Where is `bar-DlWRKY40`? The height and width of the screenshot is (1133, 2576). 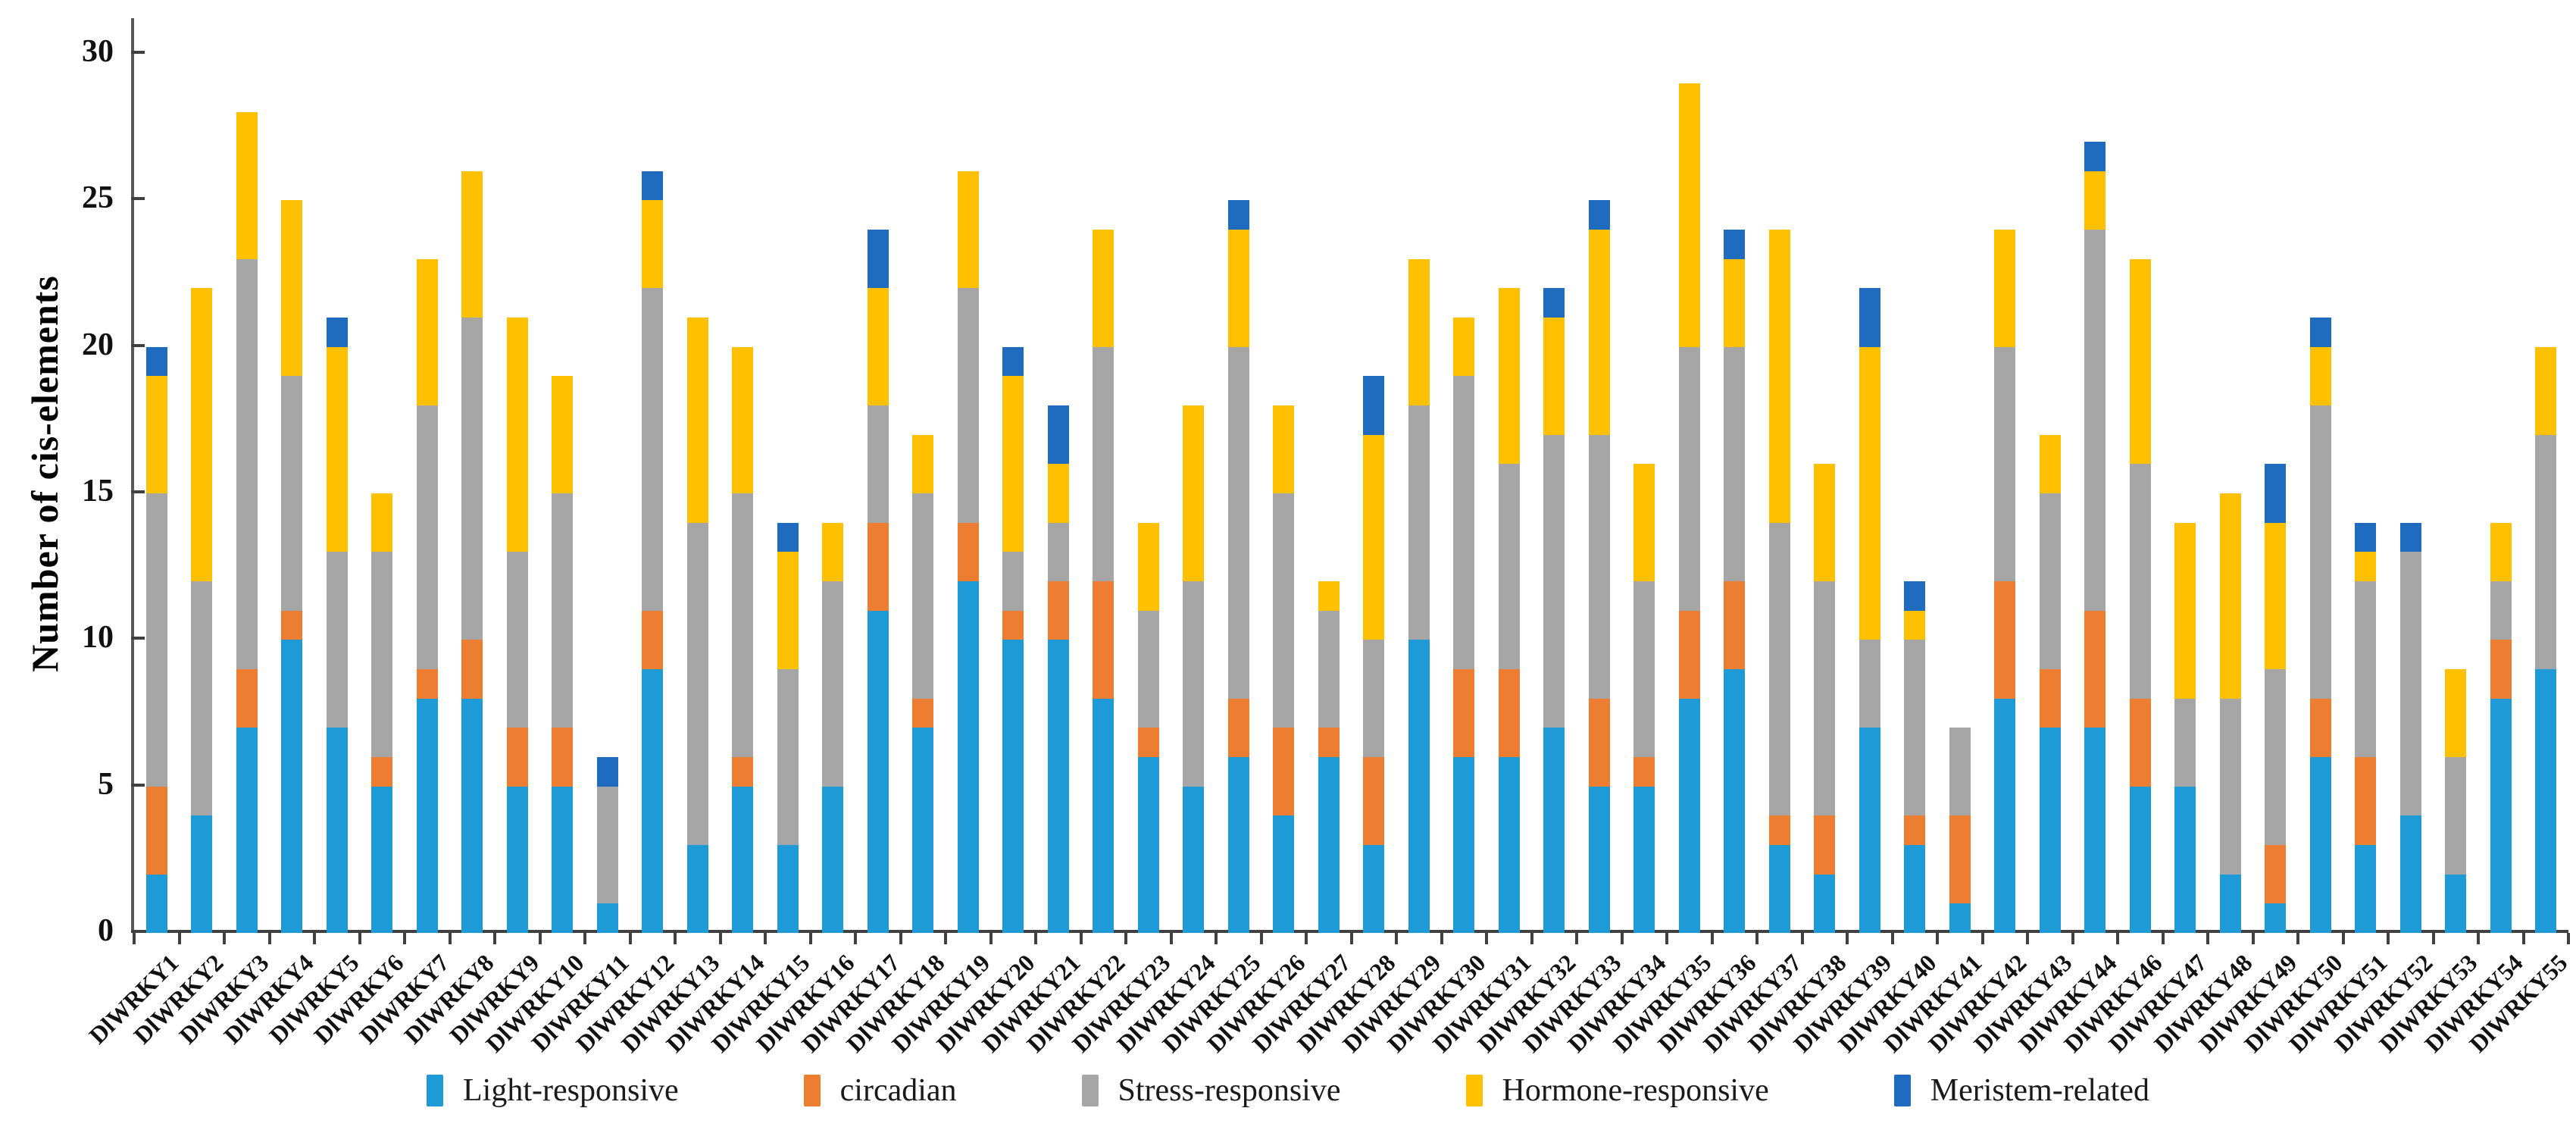
bar-DlWRKY40 is located at coordinates (1915, 757).